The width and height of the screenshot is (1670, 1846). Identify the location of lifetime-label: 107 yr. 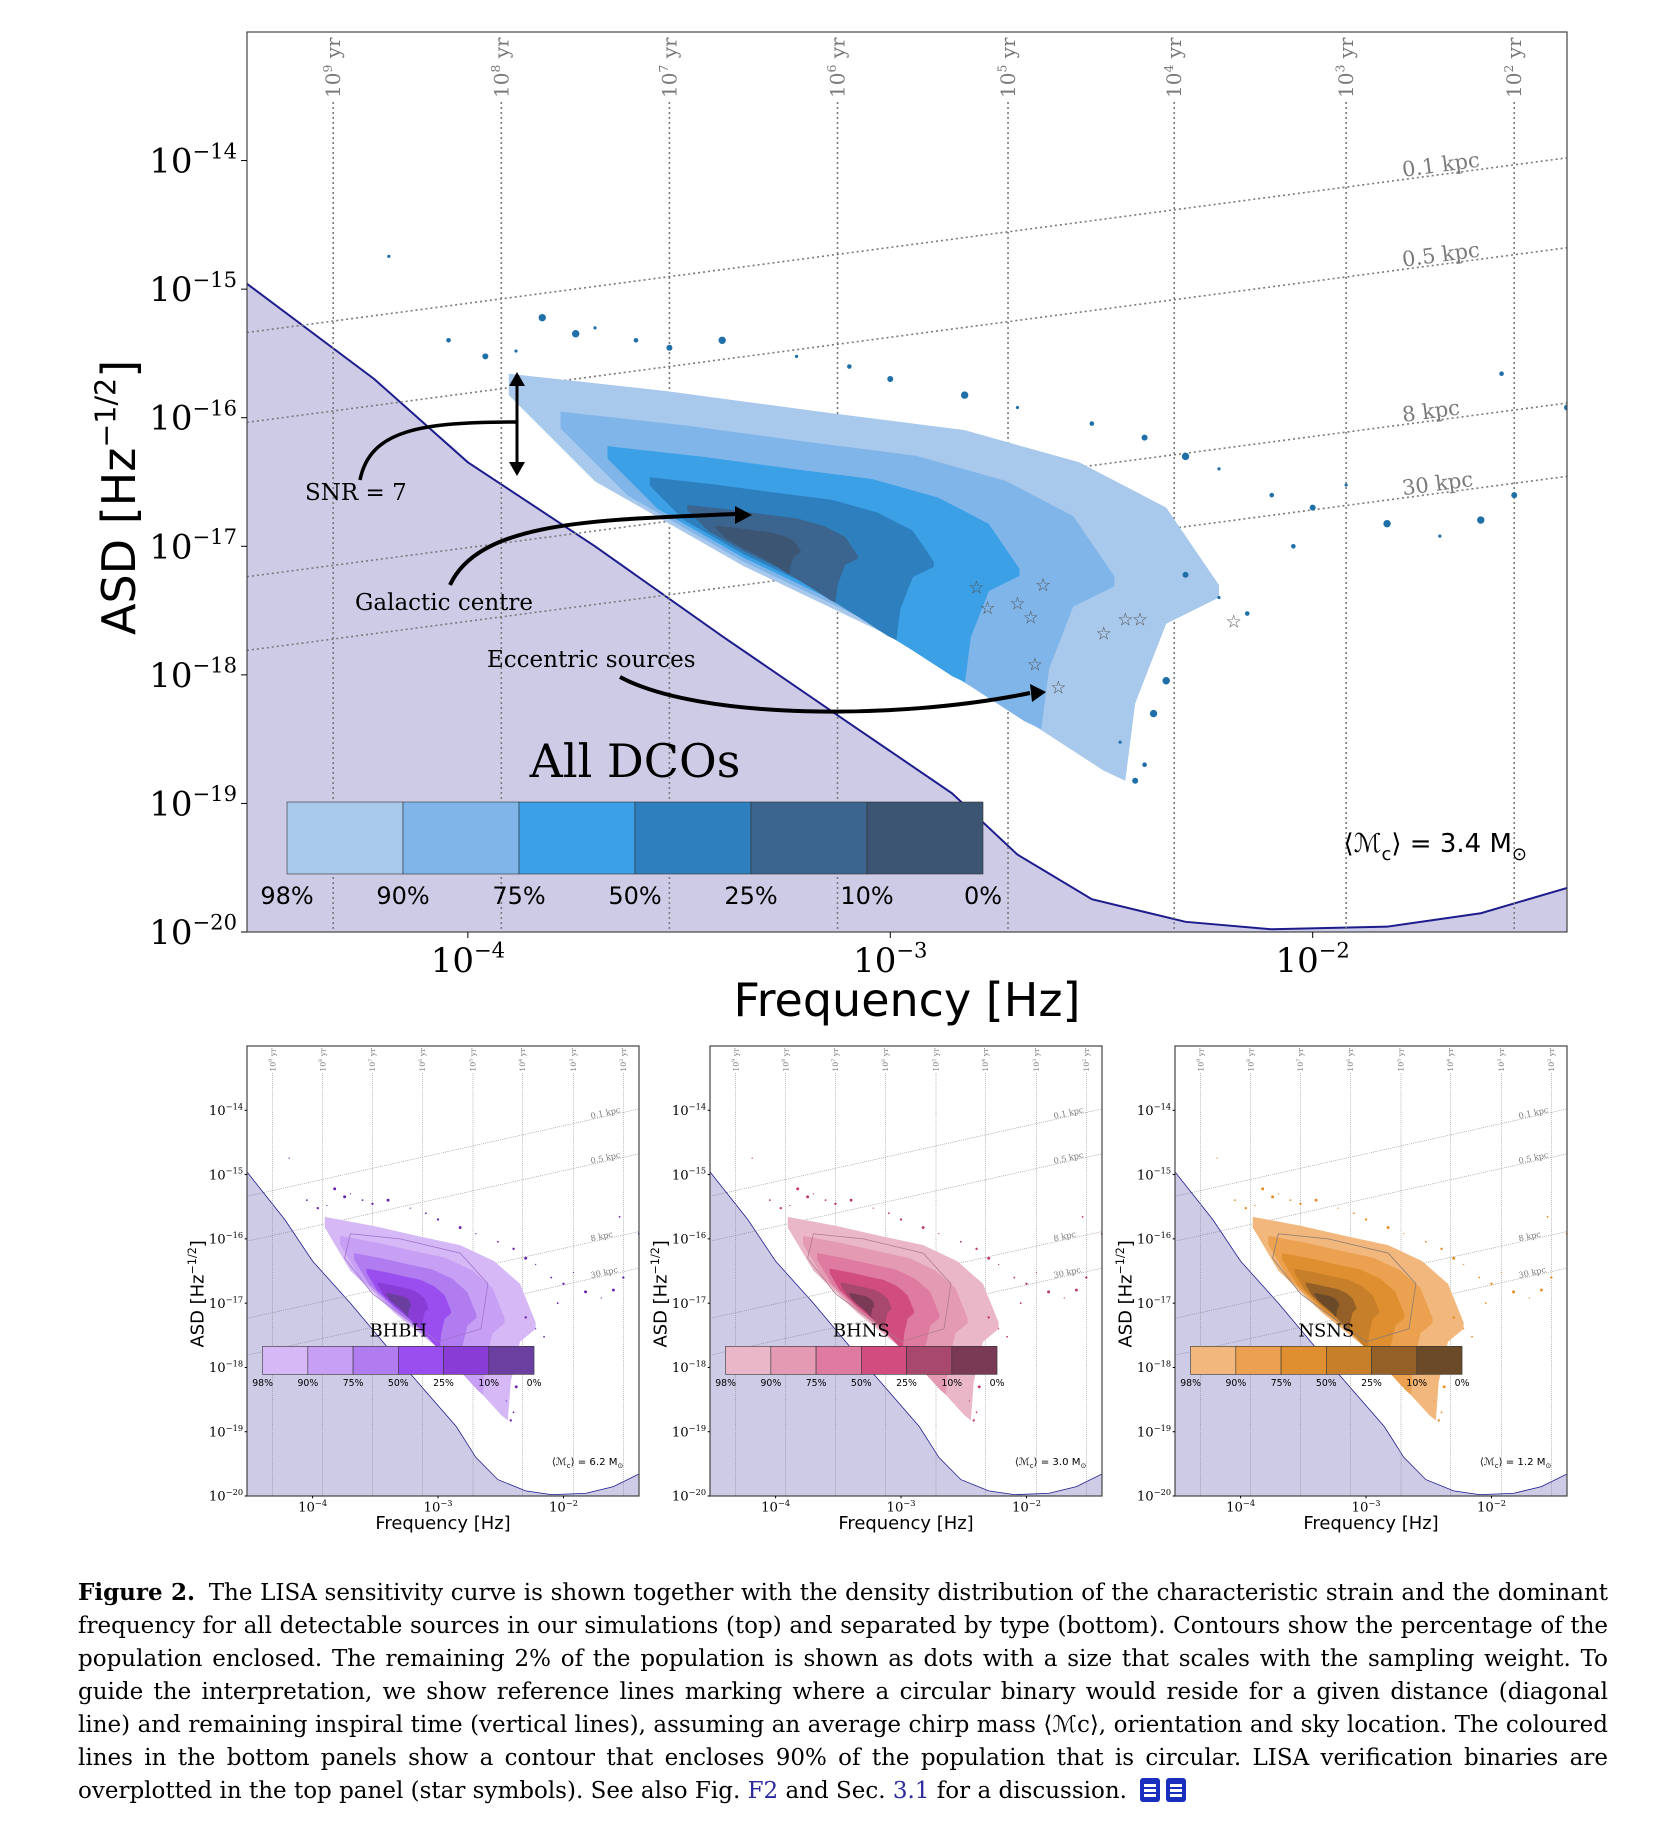
(372, 1060).